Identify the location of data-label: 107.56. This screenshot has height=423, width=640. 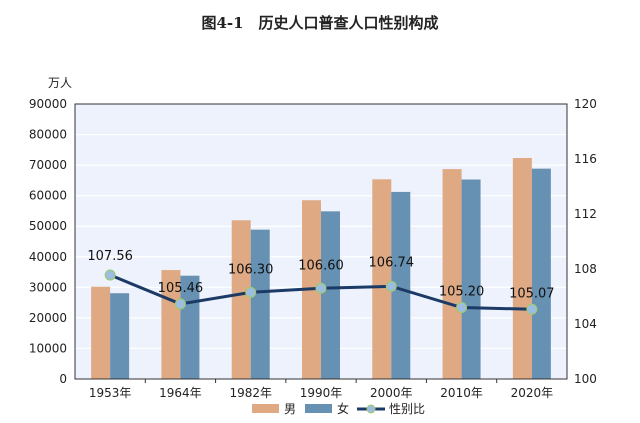
(110, 256).